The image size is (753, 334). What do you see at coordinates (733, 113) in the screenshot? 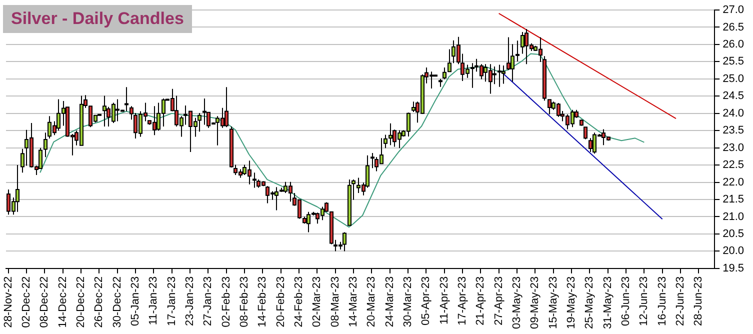
I see `y-tick-label: 24.0` at bounding box center [733, 113].